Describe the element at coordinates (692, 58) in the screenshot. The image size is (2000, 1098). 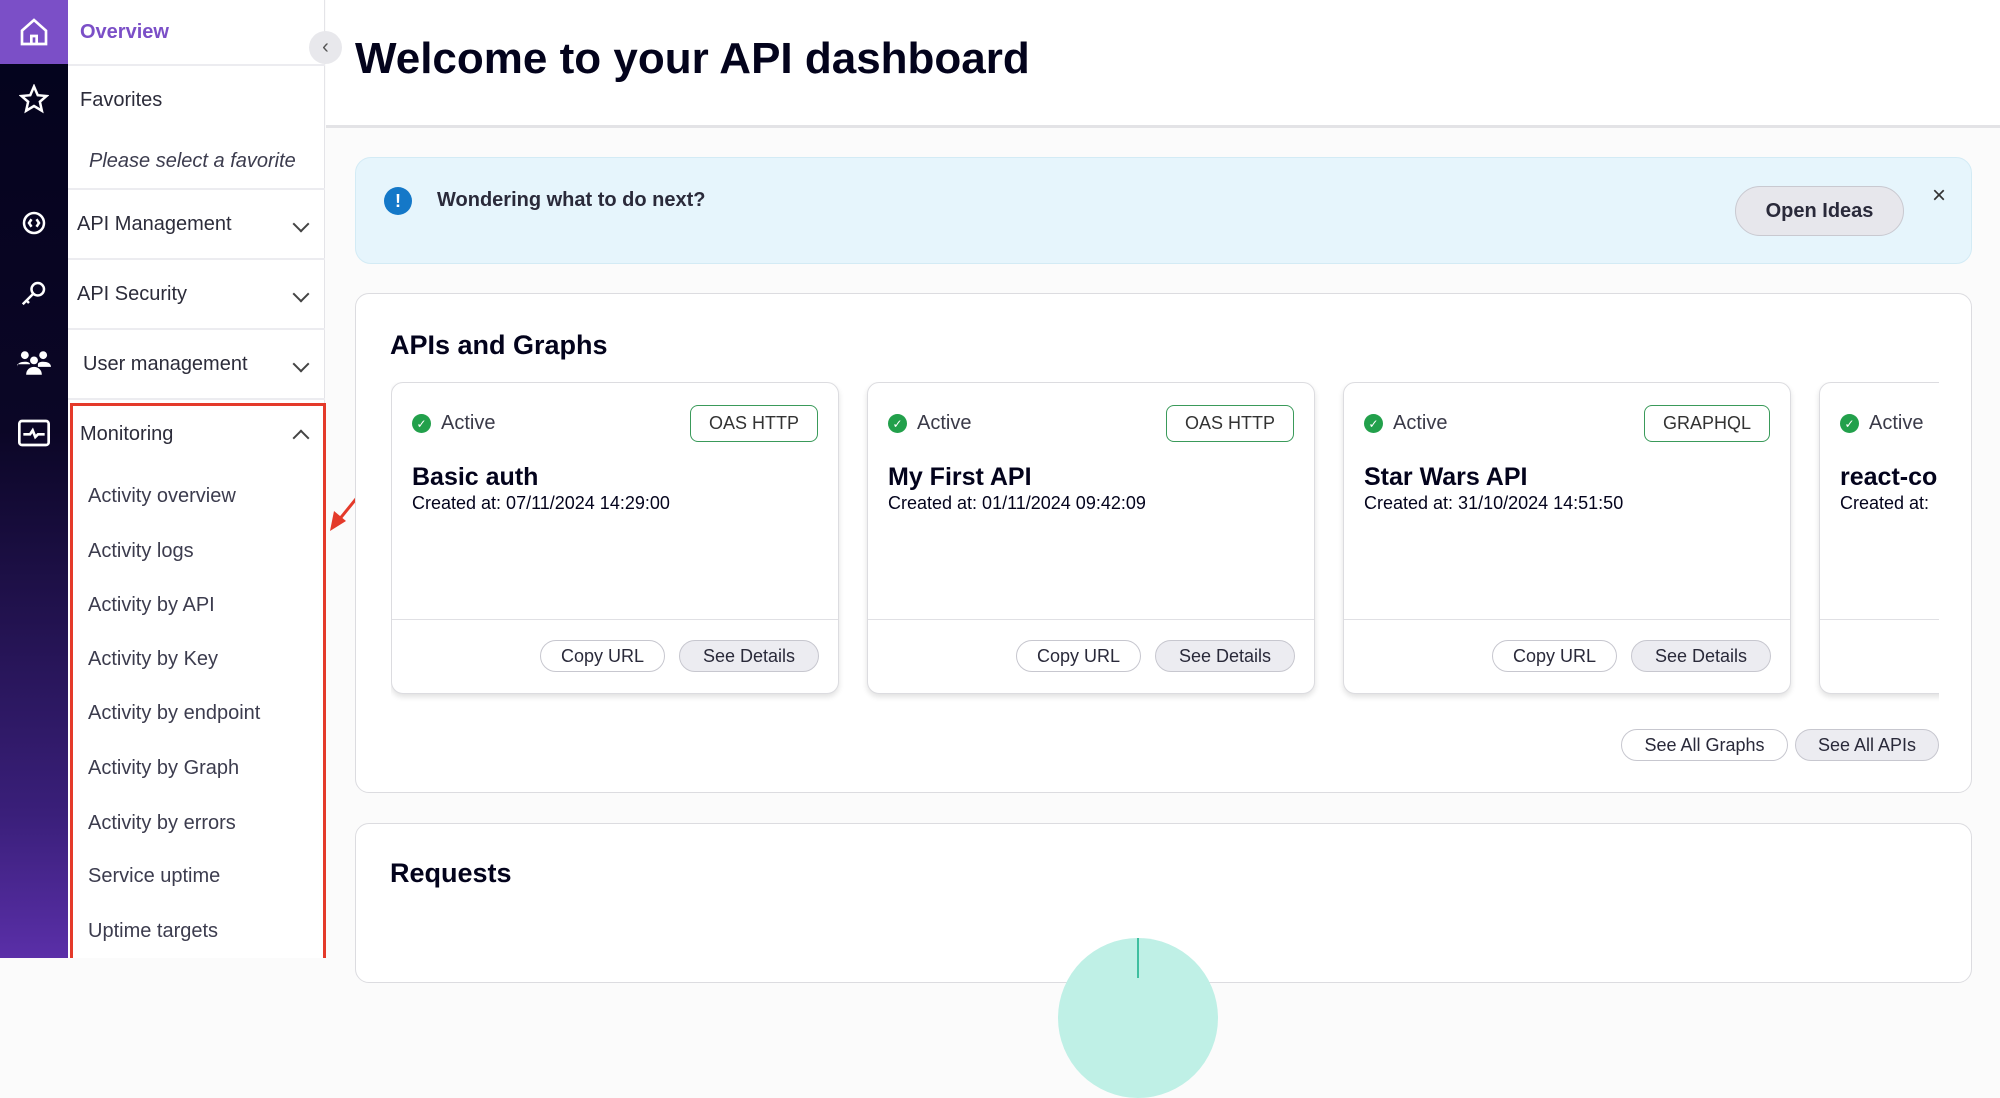
I see `page-title: Welcome to your API dashboard` at that location.